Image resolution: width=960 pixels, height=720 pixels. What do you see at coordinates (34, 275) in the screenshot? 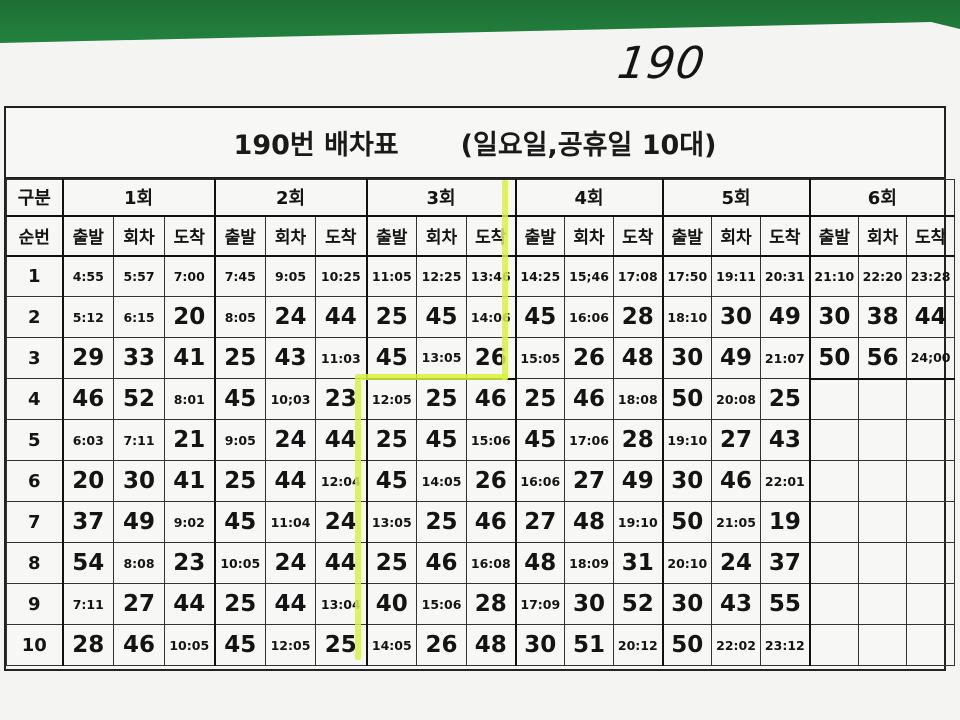
I see `row-index: 1` at bounding box center [34, 275].